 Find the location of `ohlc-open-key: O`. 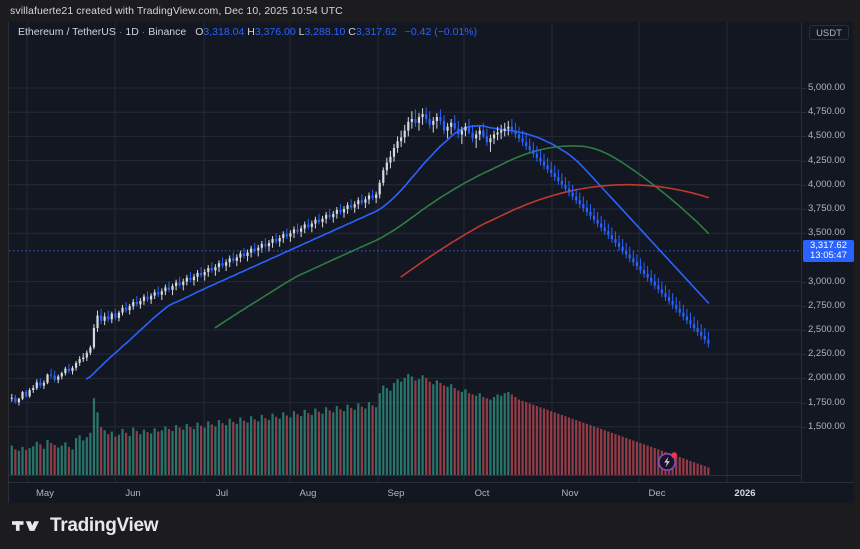

ohlc-open-key: O is located at coordinates (199, 32).